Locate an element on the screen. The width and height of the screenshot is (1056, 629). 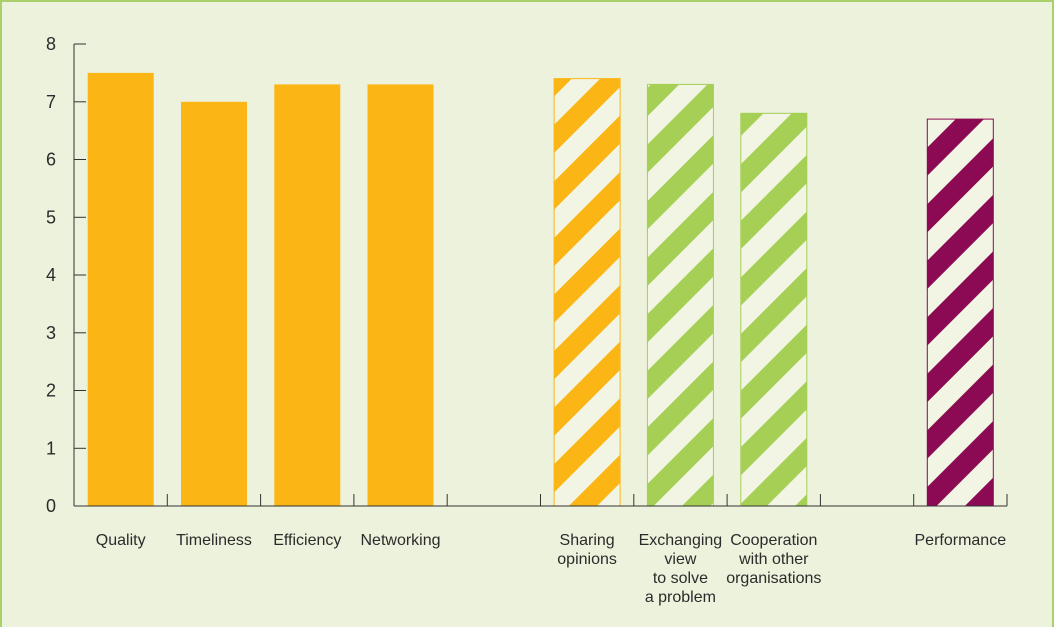
bar-performance is located at coordinates (960, 312).